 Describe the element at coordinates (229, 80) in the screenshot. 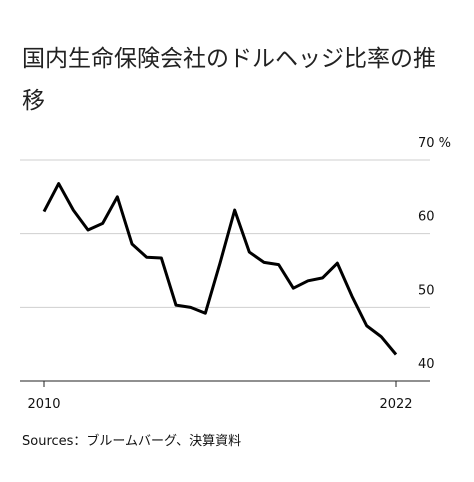

I see `chart-title: 国内生命保険会社のドルヘッジ比率の推移` at that location.